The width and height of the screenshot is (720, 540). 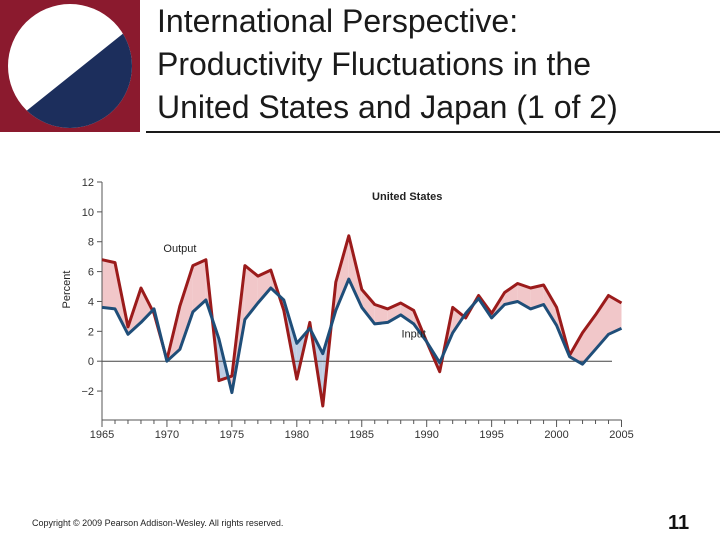 What do you see at coordinates (91, 273) in the screenshot?
I see `y-tick-label-6: 6` at bounding box center [91, 273].